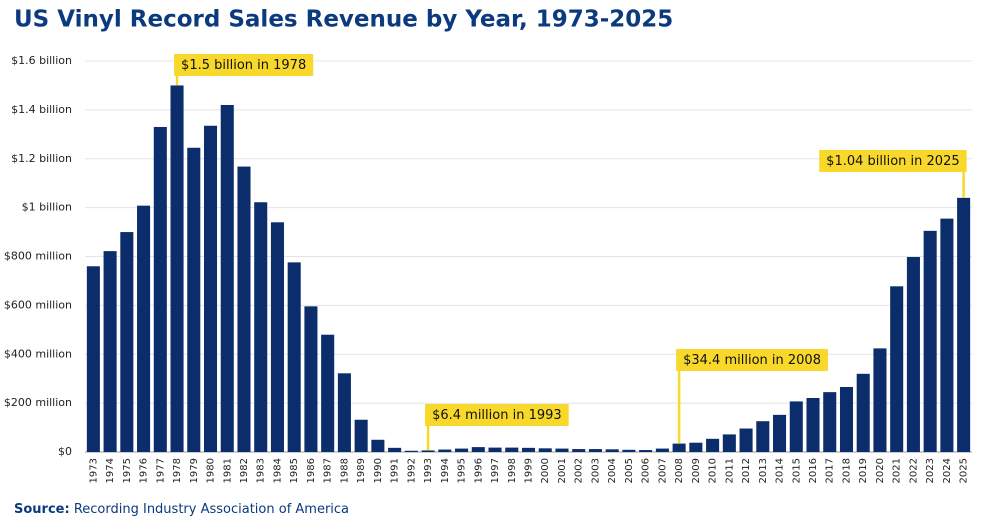  I want to click on x-tick-label: 2003, so click(595, 470).